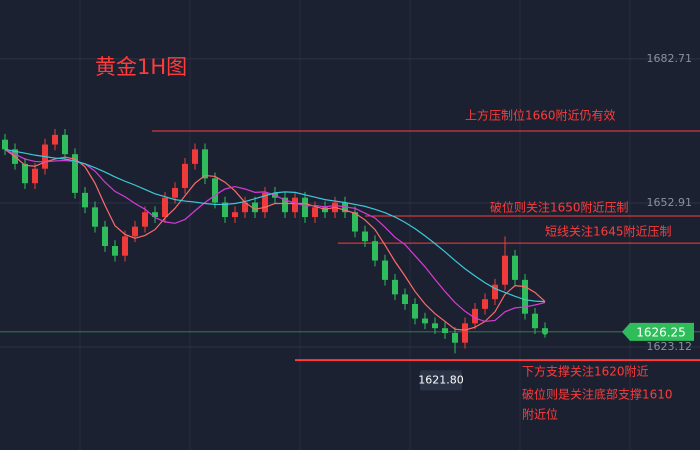 This screenshot has width=700, height=450. What do you see at coordinates (545, 331) in the screenshot?
I see `current-price-dot` at bounding box center [545, 331].